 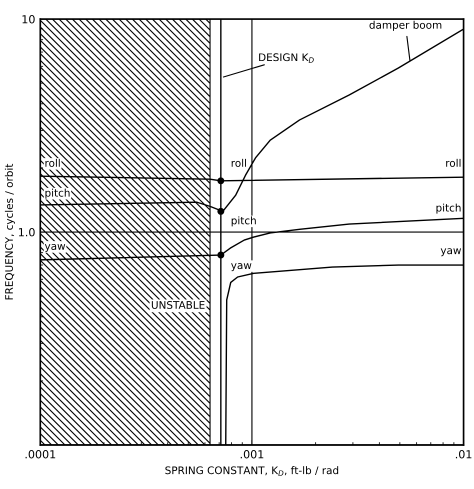 I want to click on y-tick-label: 10, so click(x=28, y=19).